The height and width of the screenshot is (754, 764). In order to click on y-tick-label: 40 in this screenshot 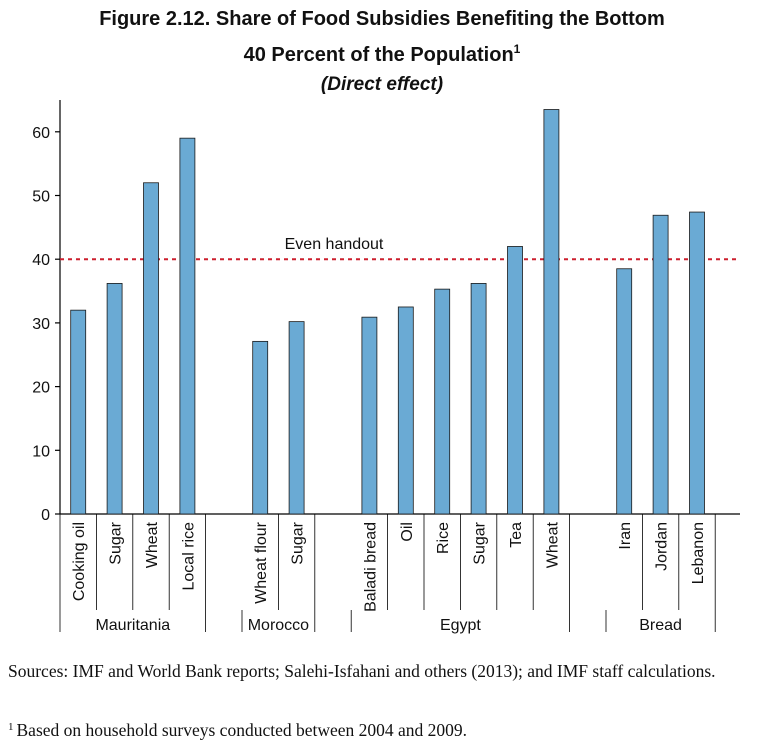, I will do `click(41, 260)`.